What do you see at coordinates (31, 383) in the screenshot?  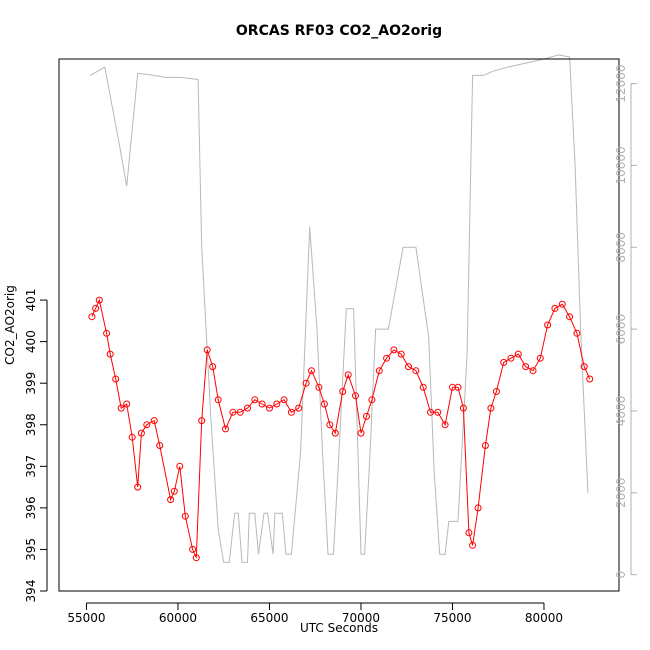 I see `y-tick-label: 399` at bounding box center [31, 383].